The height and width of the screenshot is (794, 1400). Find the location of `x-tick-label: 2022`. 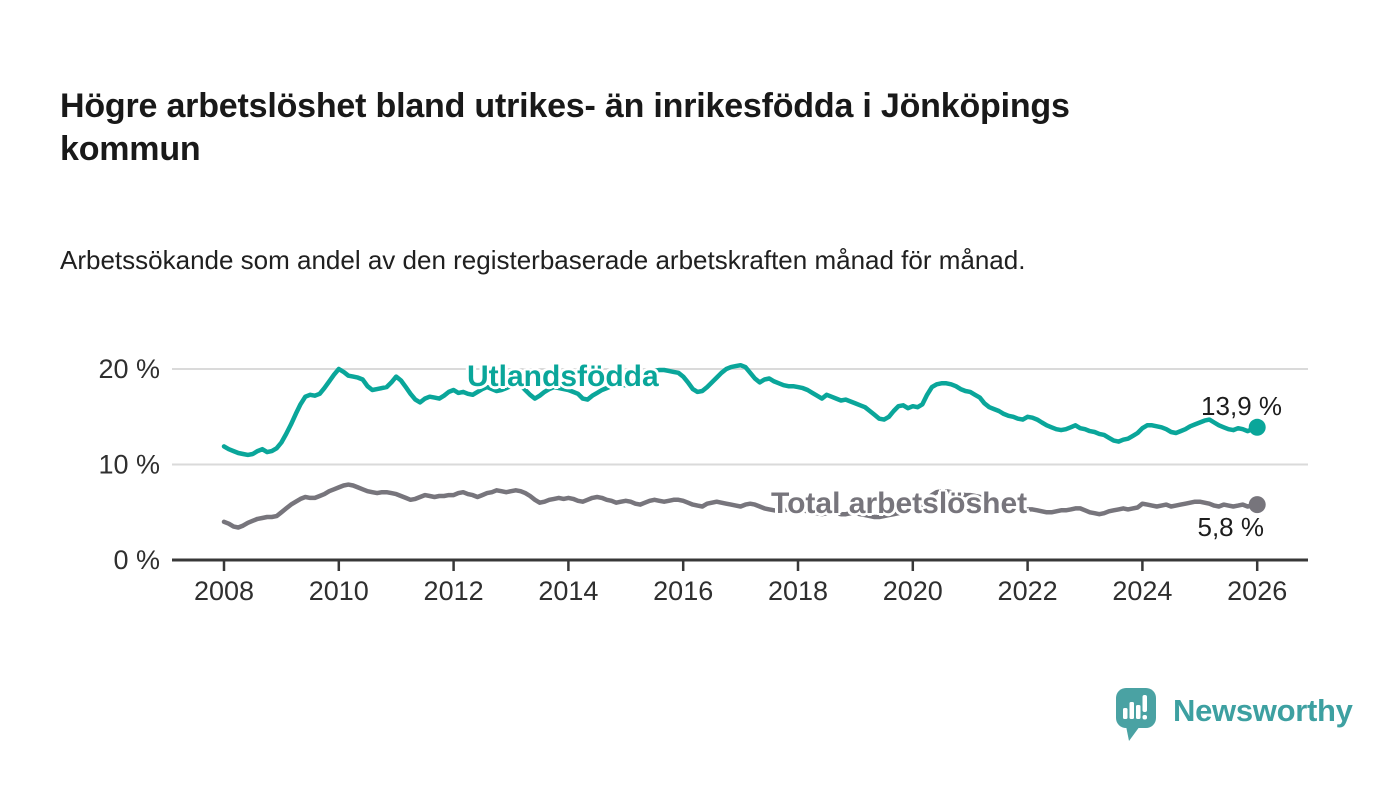

x-tick-label: 2022 is located at coordinates (1028, 591).